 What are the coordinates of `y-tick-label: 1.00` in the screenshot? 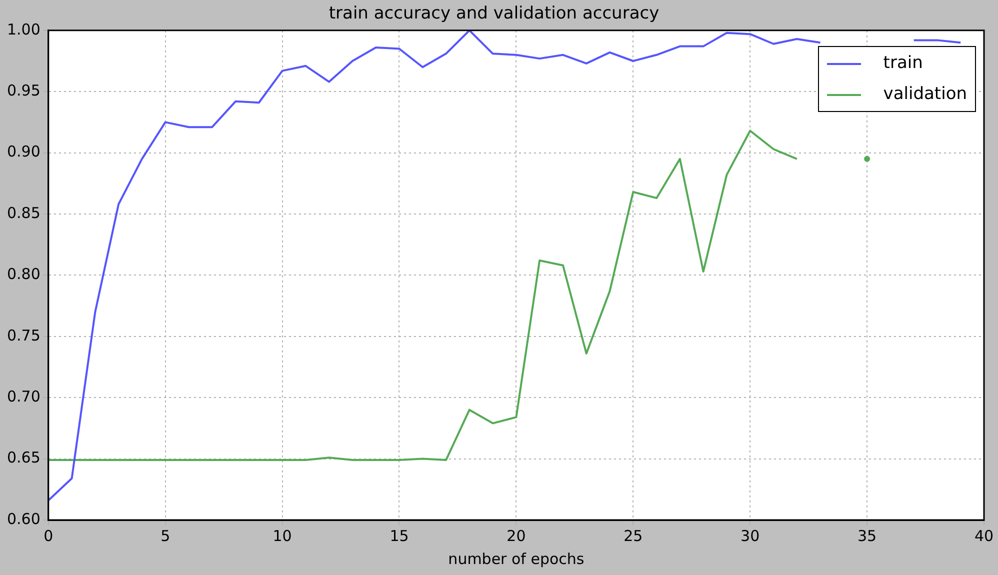 It's located at (23, 29).